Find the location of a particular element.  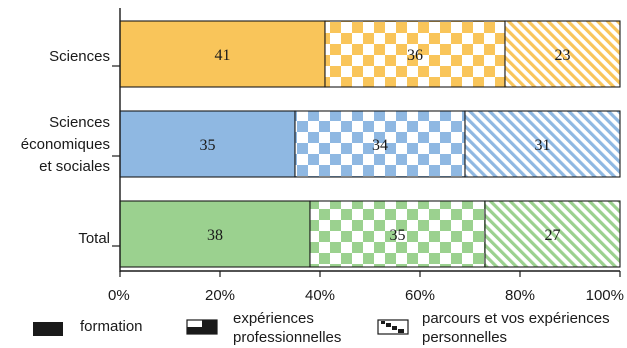

legend-item: formation is located at coordinates (88, 327).